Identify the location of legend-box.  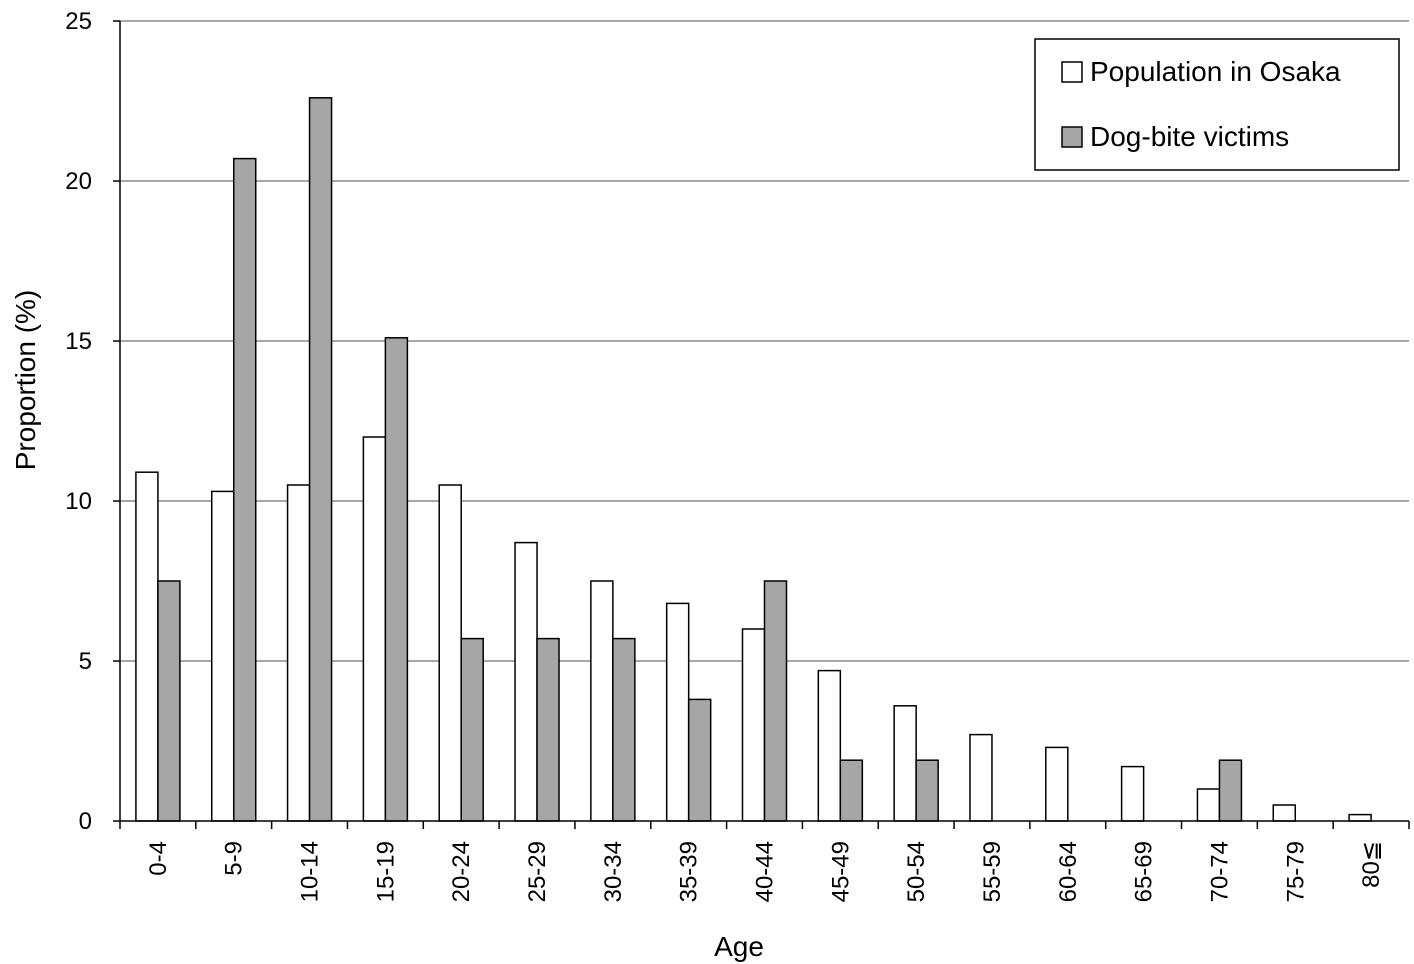
(1217, 104).